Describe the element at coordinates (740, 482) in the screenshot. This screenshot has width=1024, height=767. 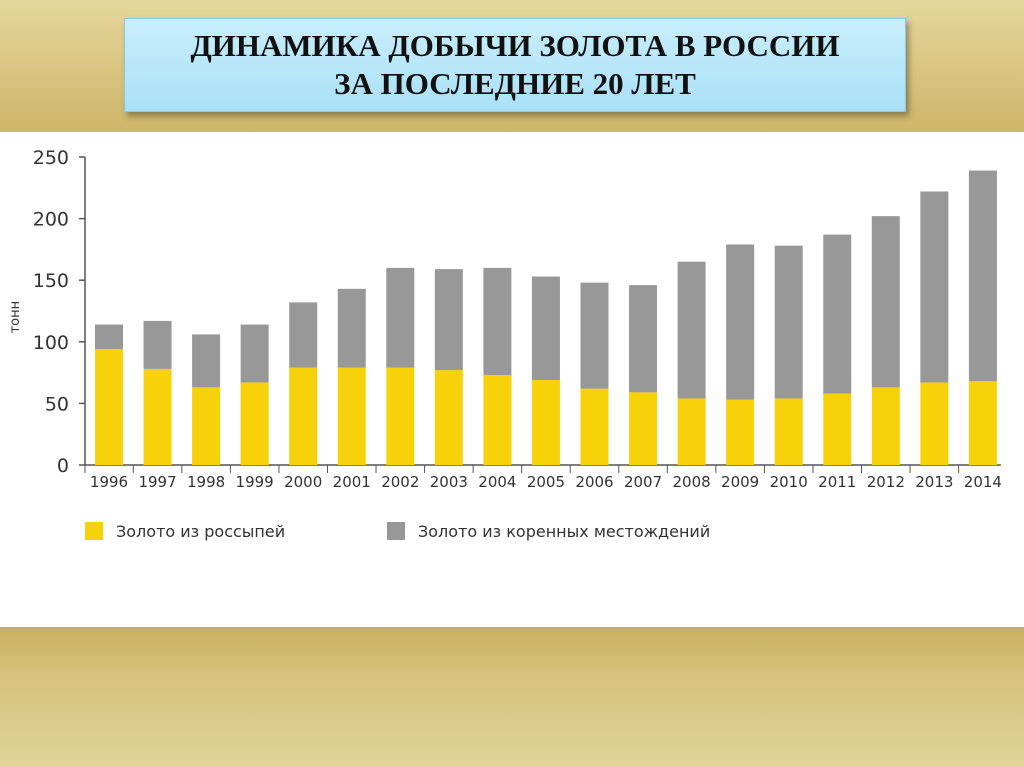
I see `x-tick-label: 2009` at that location.